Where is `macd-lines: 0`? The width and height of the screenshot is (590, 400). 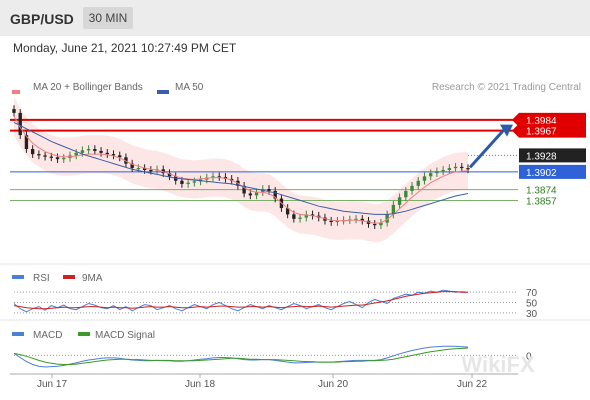
macd-lines: 0 is located at coordinates (272, 356).